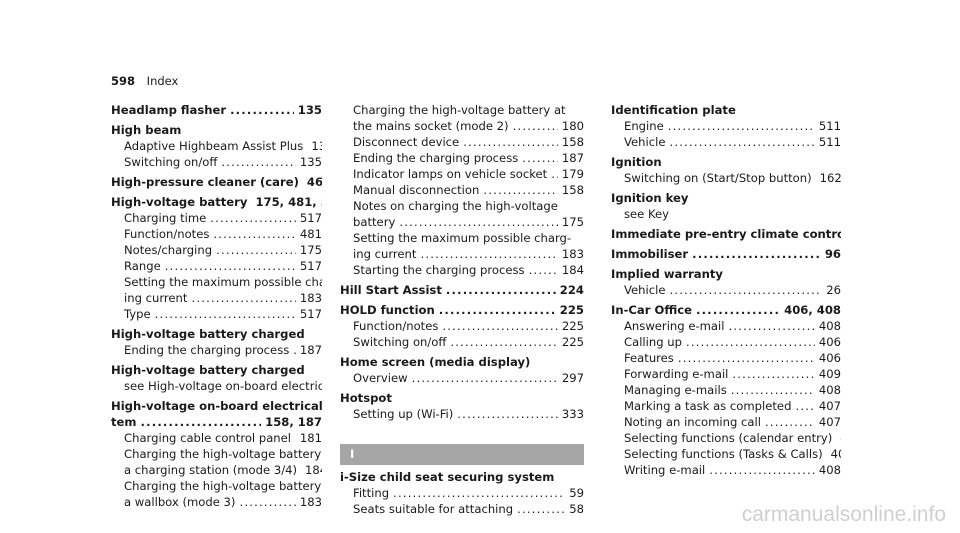  I want to click on entry-text: Headlamp flasher, so click(169, 110).